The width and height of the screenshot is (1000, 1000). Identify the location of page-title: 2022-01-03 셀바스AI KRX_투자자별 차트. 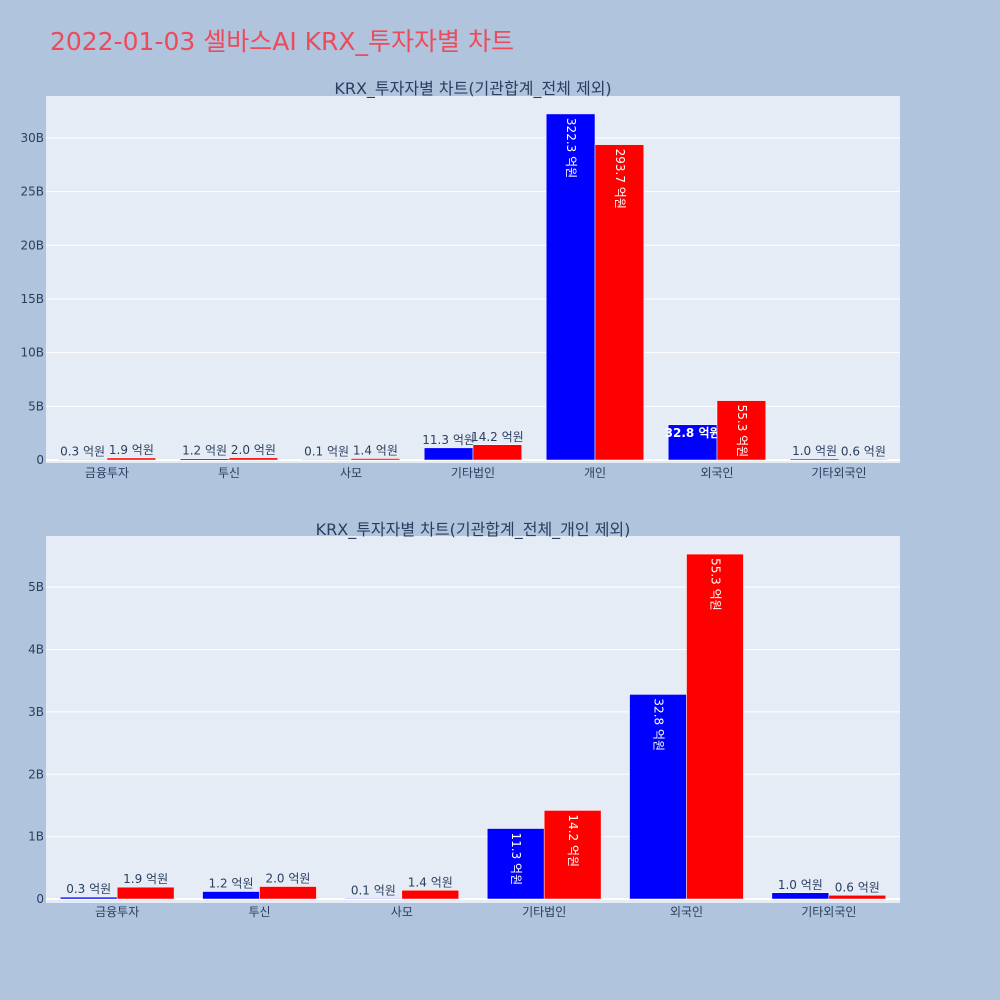
(282, 41).